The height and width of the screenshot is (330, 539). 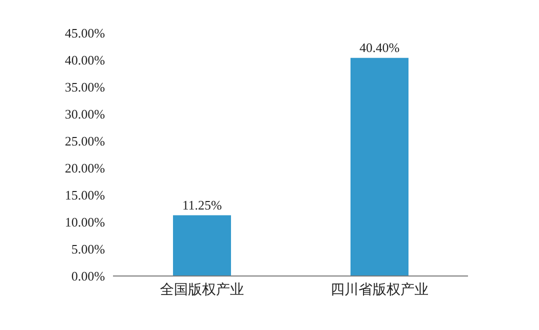 I want to click on data-label: 40.40%, so click(x=379, y=47).